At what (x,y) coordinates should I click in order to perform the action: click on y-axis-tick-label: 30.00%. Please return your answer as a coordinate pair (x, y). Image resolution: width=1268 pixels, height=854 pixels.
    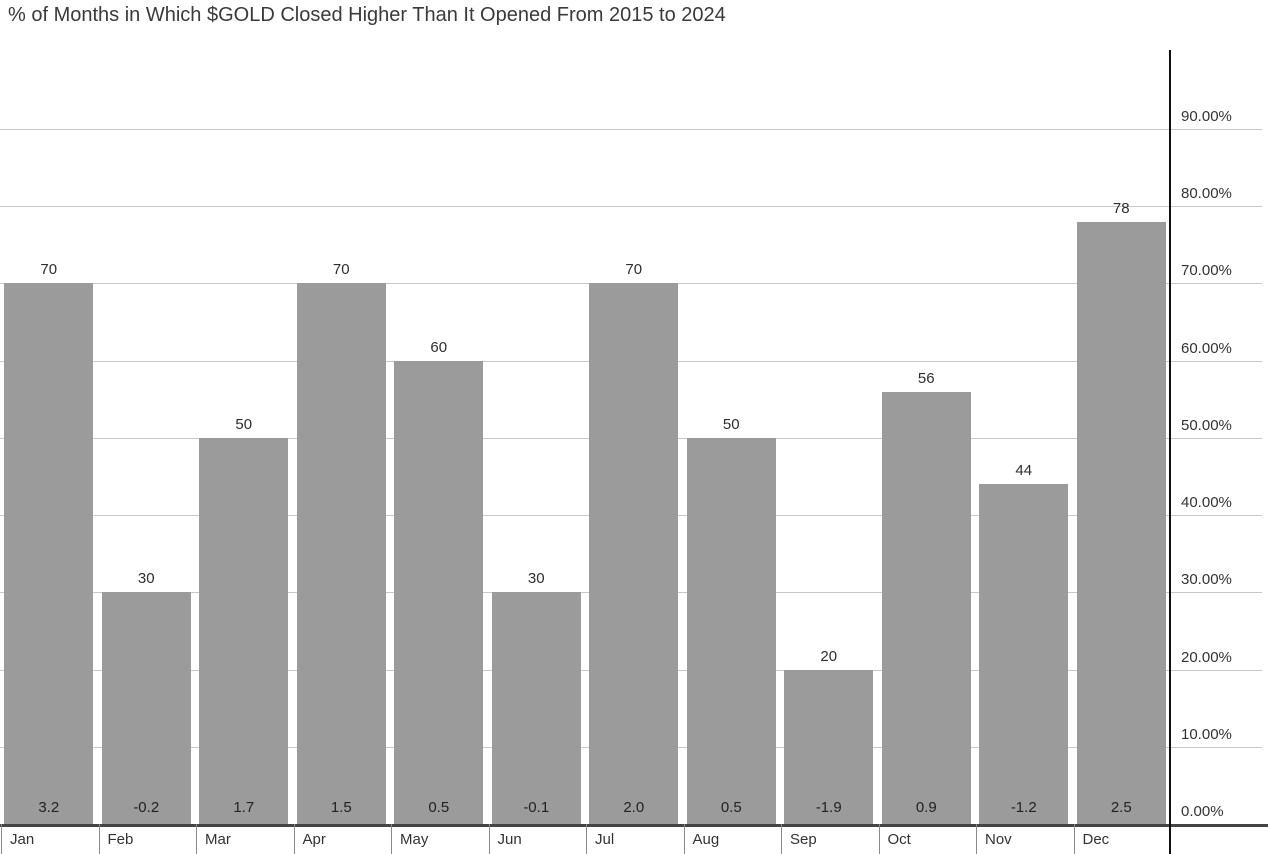
    Looking at the image, I should click on (1206, 580).